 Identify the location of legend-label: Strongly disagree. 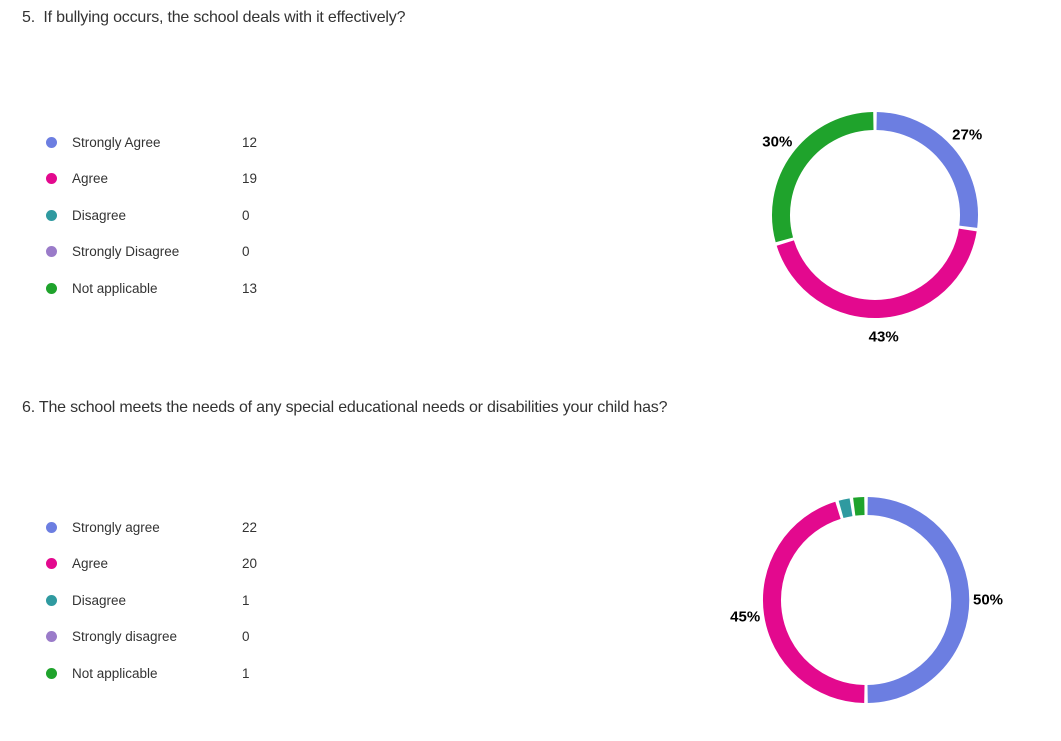
(125, 637).